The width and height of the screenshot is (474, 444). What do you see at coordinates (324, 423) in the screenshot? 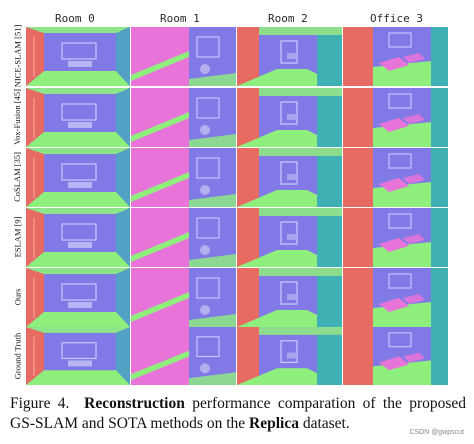
I see `caption-text-2: dataset.` at bounding box center [324, 423].